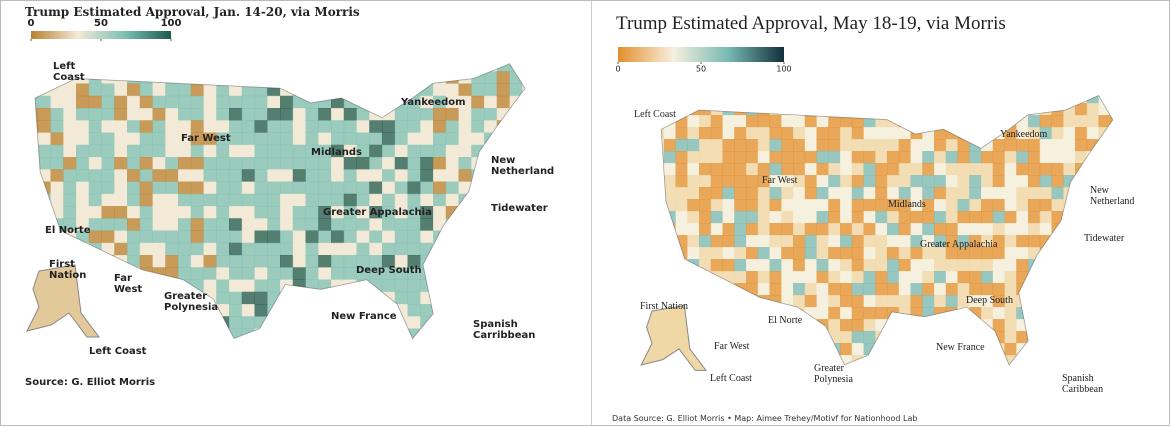 The height and width of the screenshot is (426, 1170). I want to click on region-label: Spanish Caribbean, so click(1083, 384).